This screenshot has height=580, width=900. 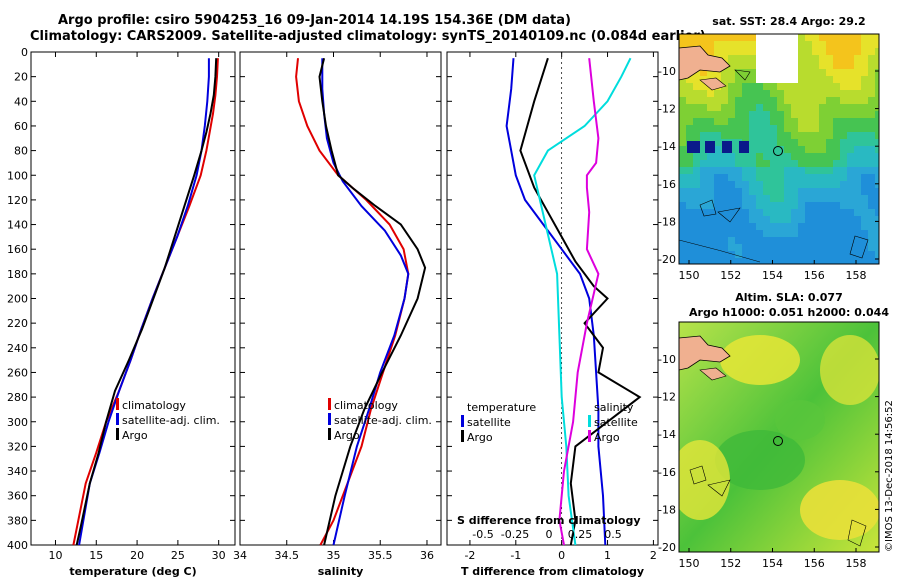 What do you see at coordinates (774, 154) in the screenshot?
I see `sst-coastlines` at bounding box center [774, 154].